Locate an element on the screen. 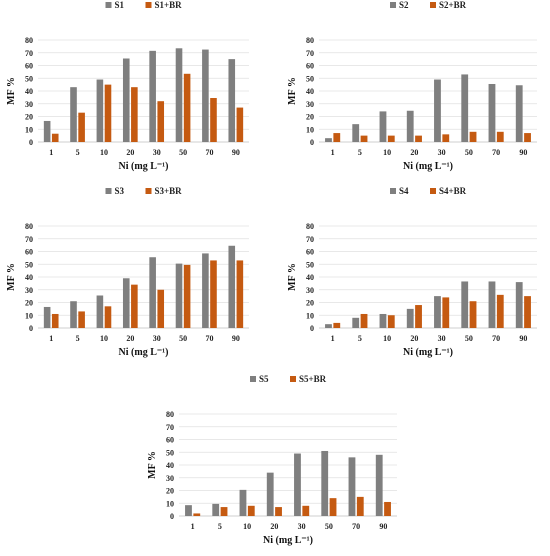  chart-4-y-tick-label: 40 is located at coordinates (310, 277).